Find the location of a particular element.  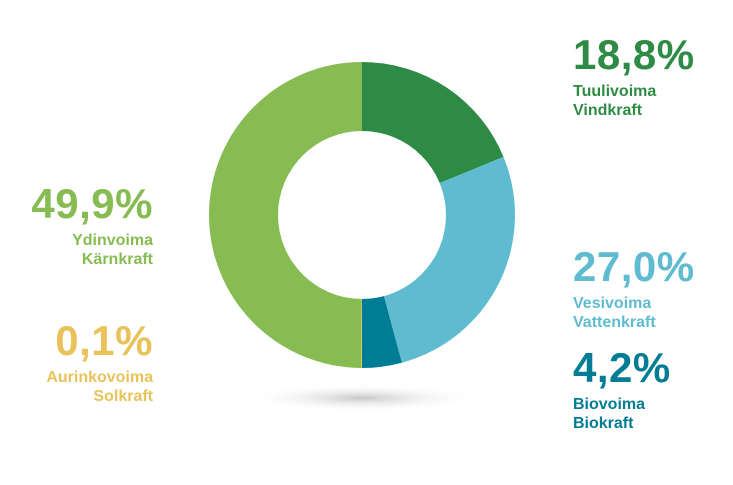

label-biovoima: 4,2% Biovoima Biokraft is located at coordinates (622, 390).